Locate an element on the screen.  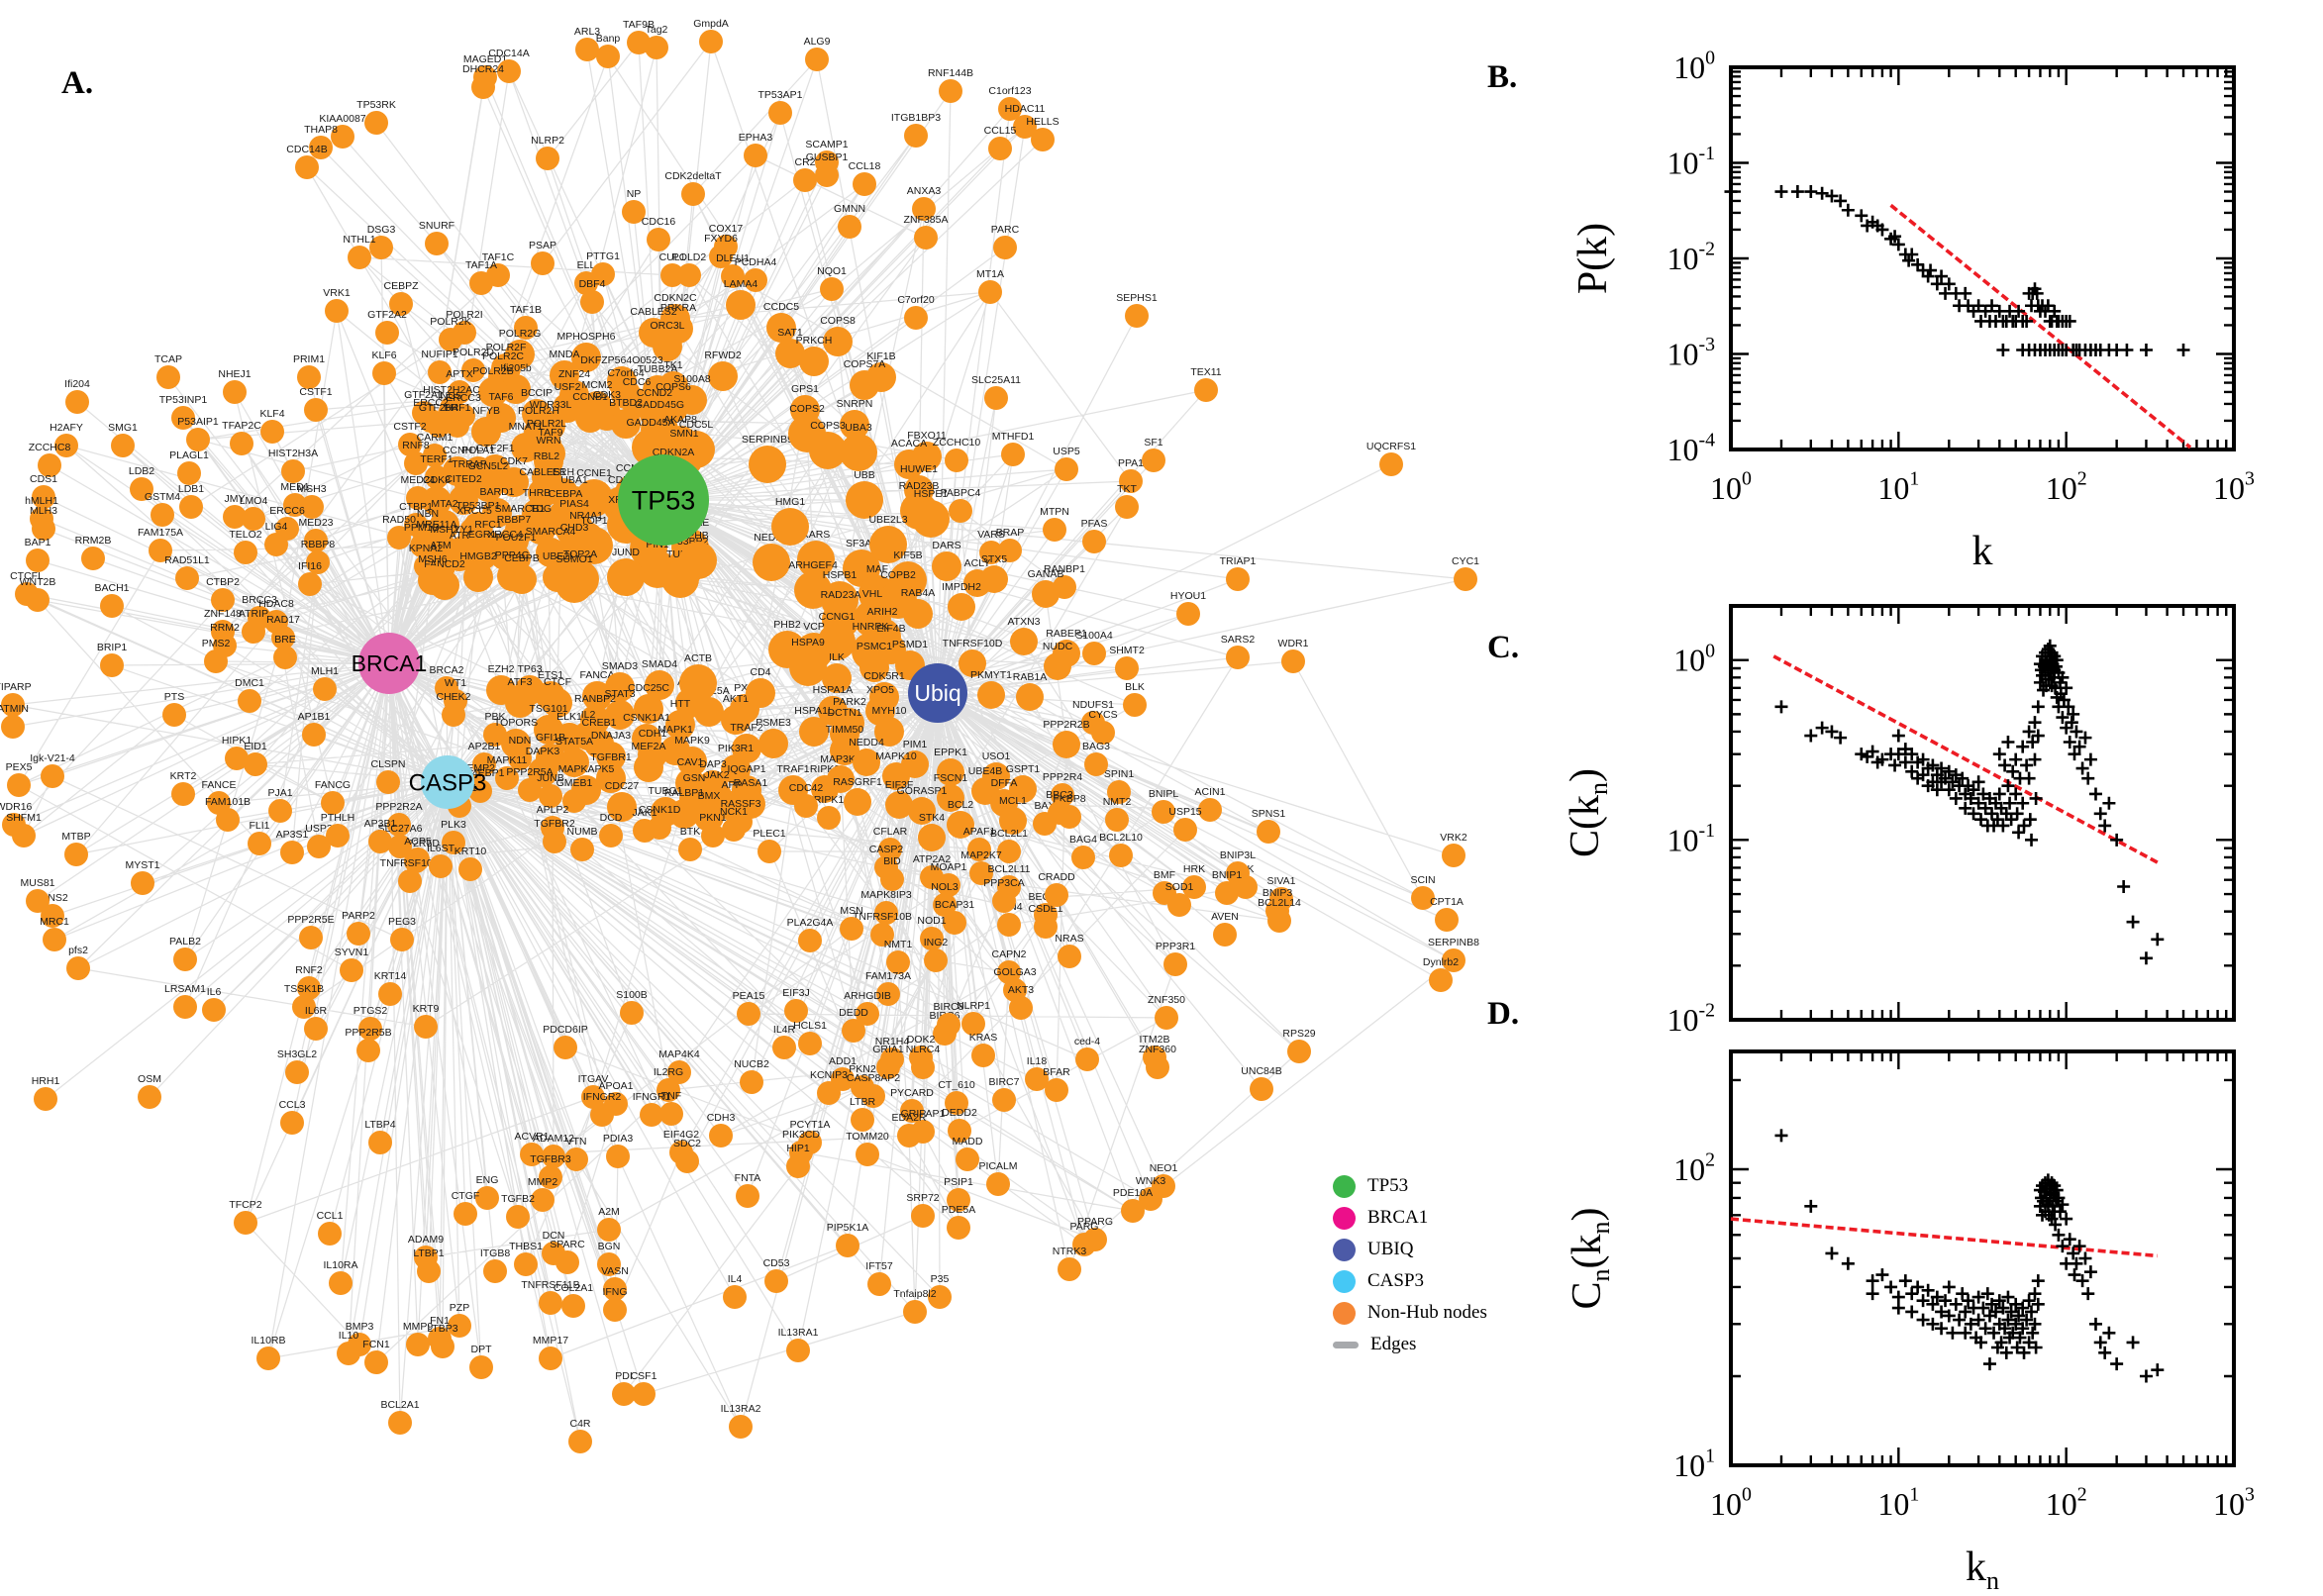
network-node: C7orf20 is located at coordinates (916, 312).